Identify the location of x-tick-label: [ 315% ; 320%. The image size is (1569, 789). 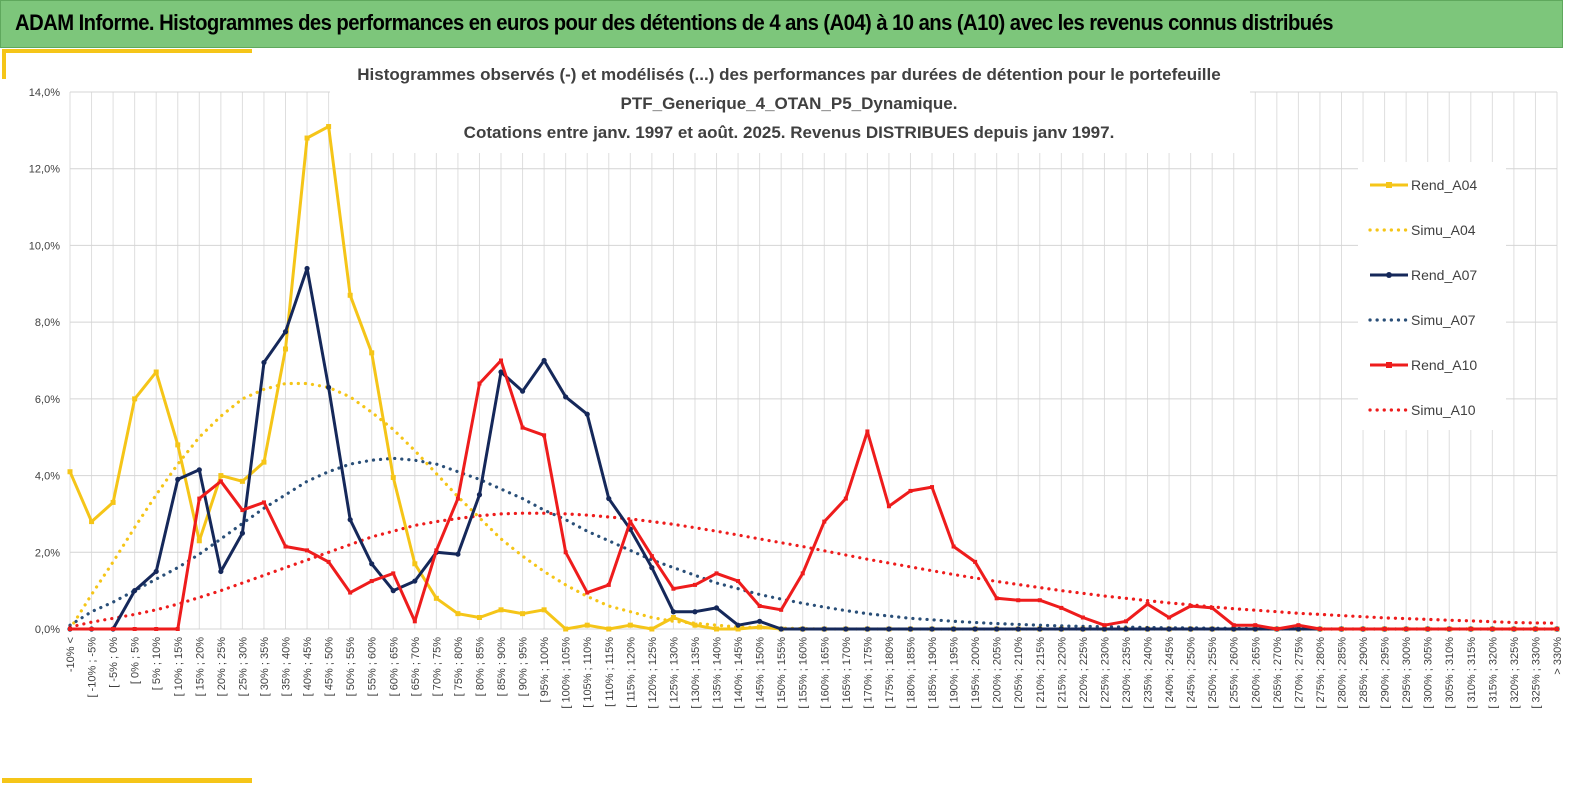
(1493, 673).